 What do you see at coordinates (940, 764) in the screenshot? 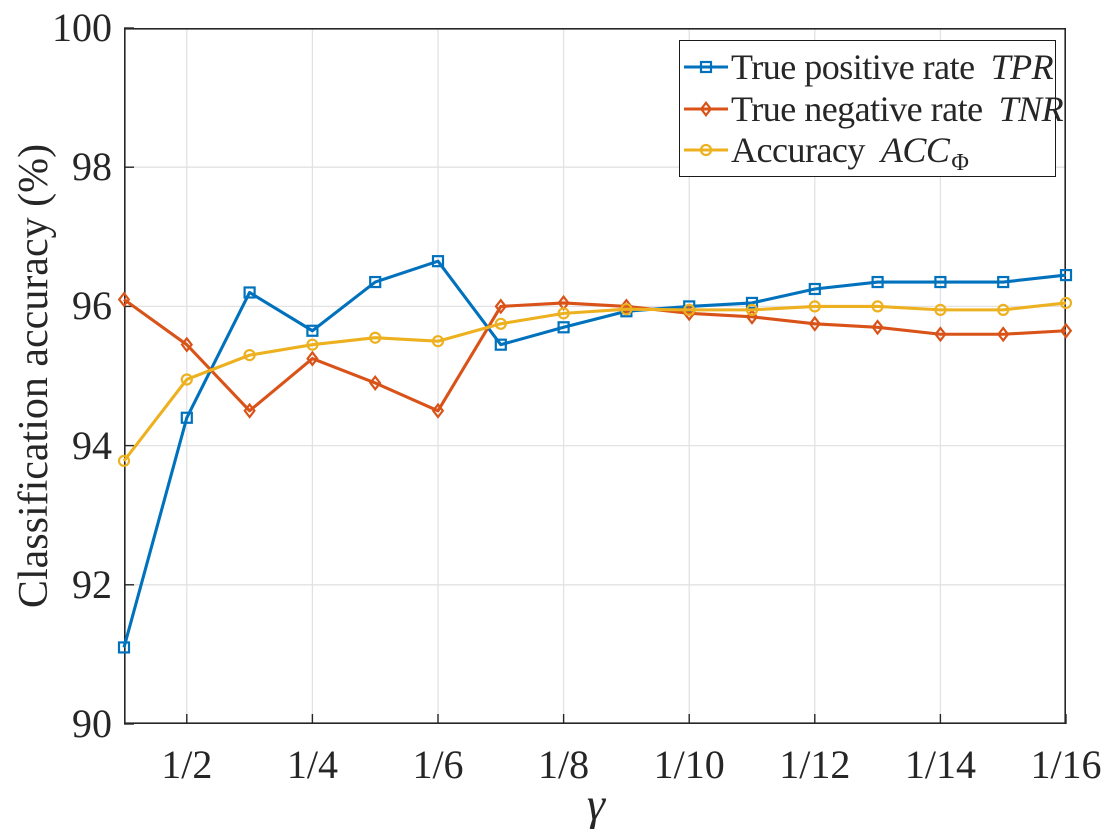
I see `x-tick-label: 1/14` at bounding box center [940, 764].